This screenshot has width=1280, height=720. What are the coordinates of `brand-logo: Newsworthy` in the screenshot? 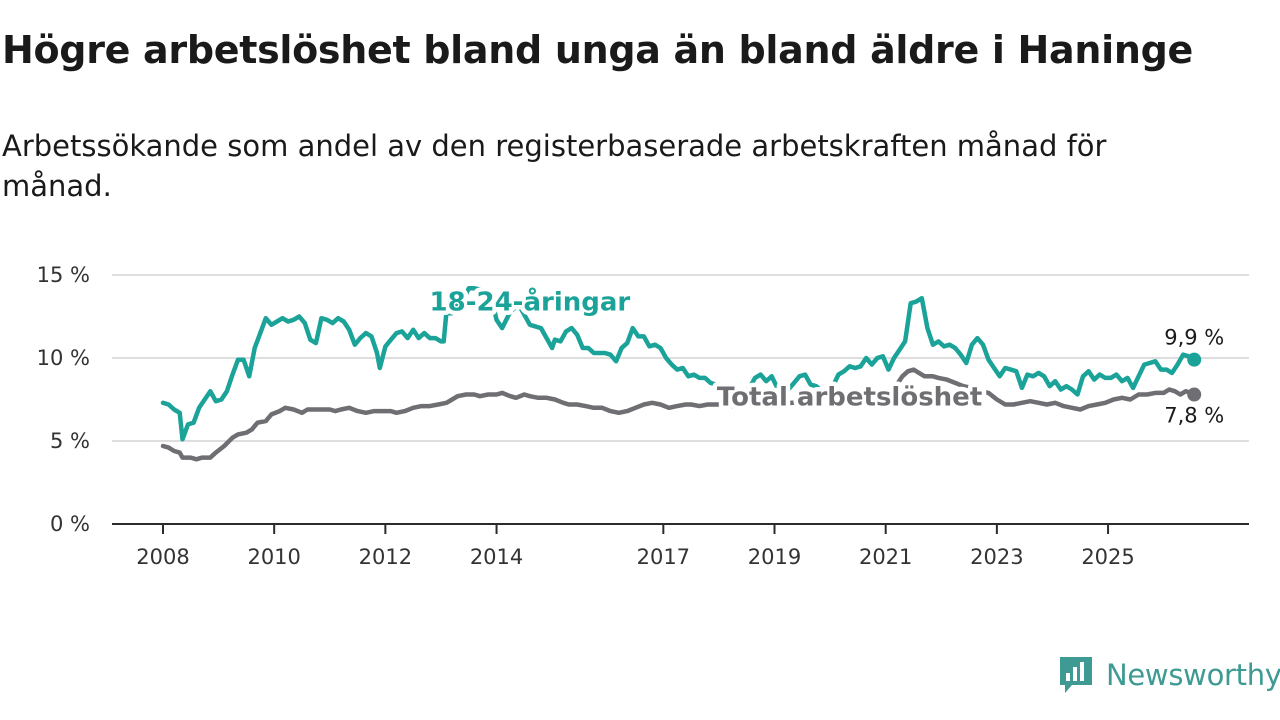 It's located at (1169, 675).